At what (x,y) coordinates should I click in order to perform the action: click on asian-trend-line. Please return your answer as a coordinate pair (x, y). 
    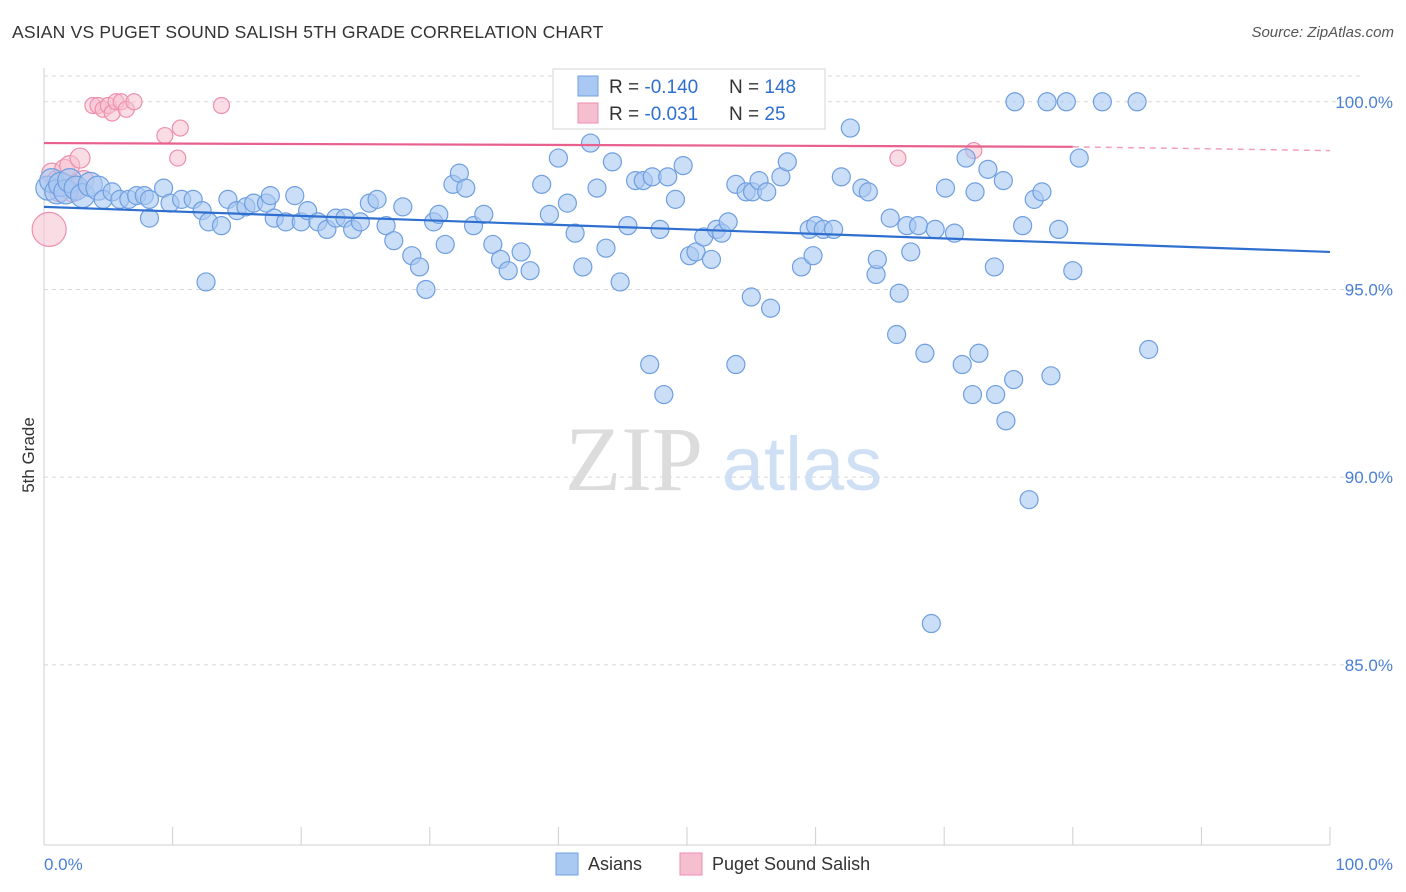
    Looking at the image, I should click on (687, 229).